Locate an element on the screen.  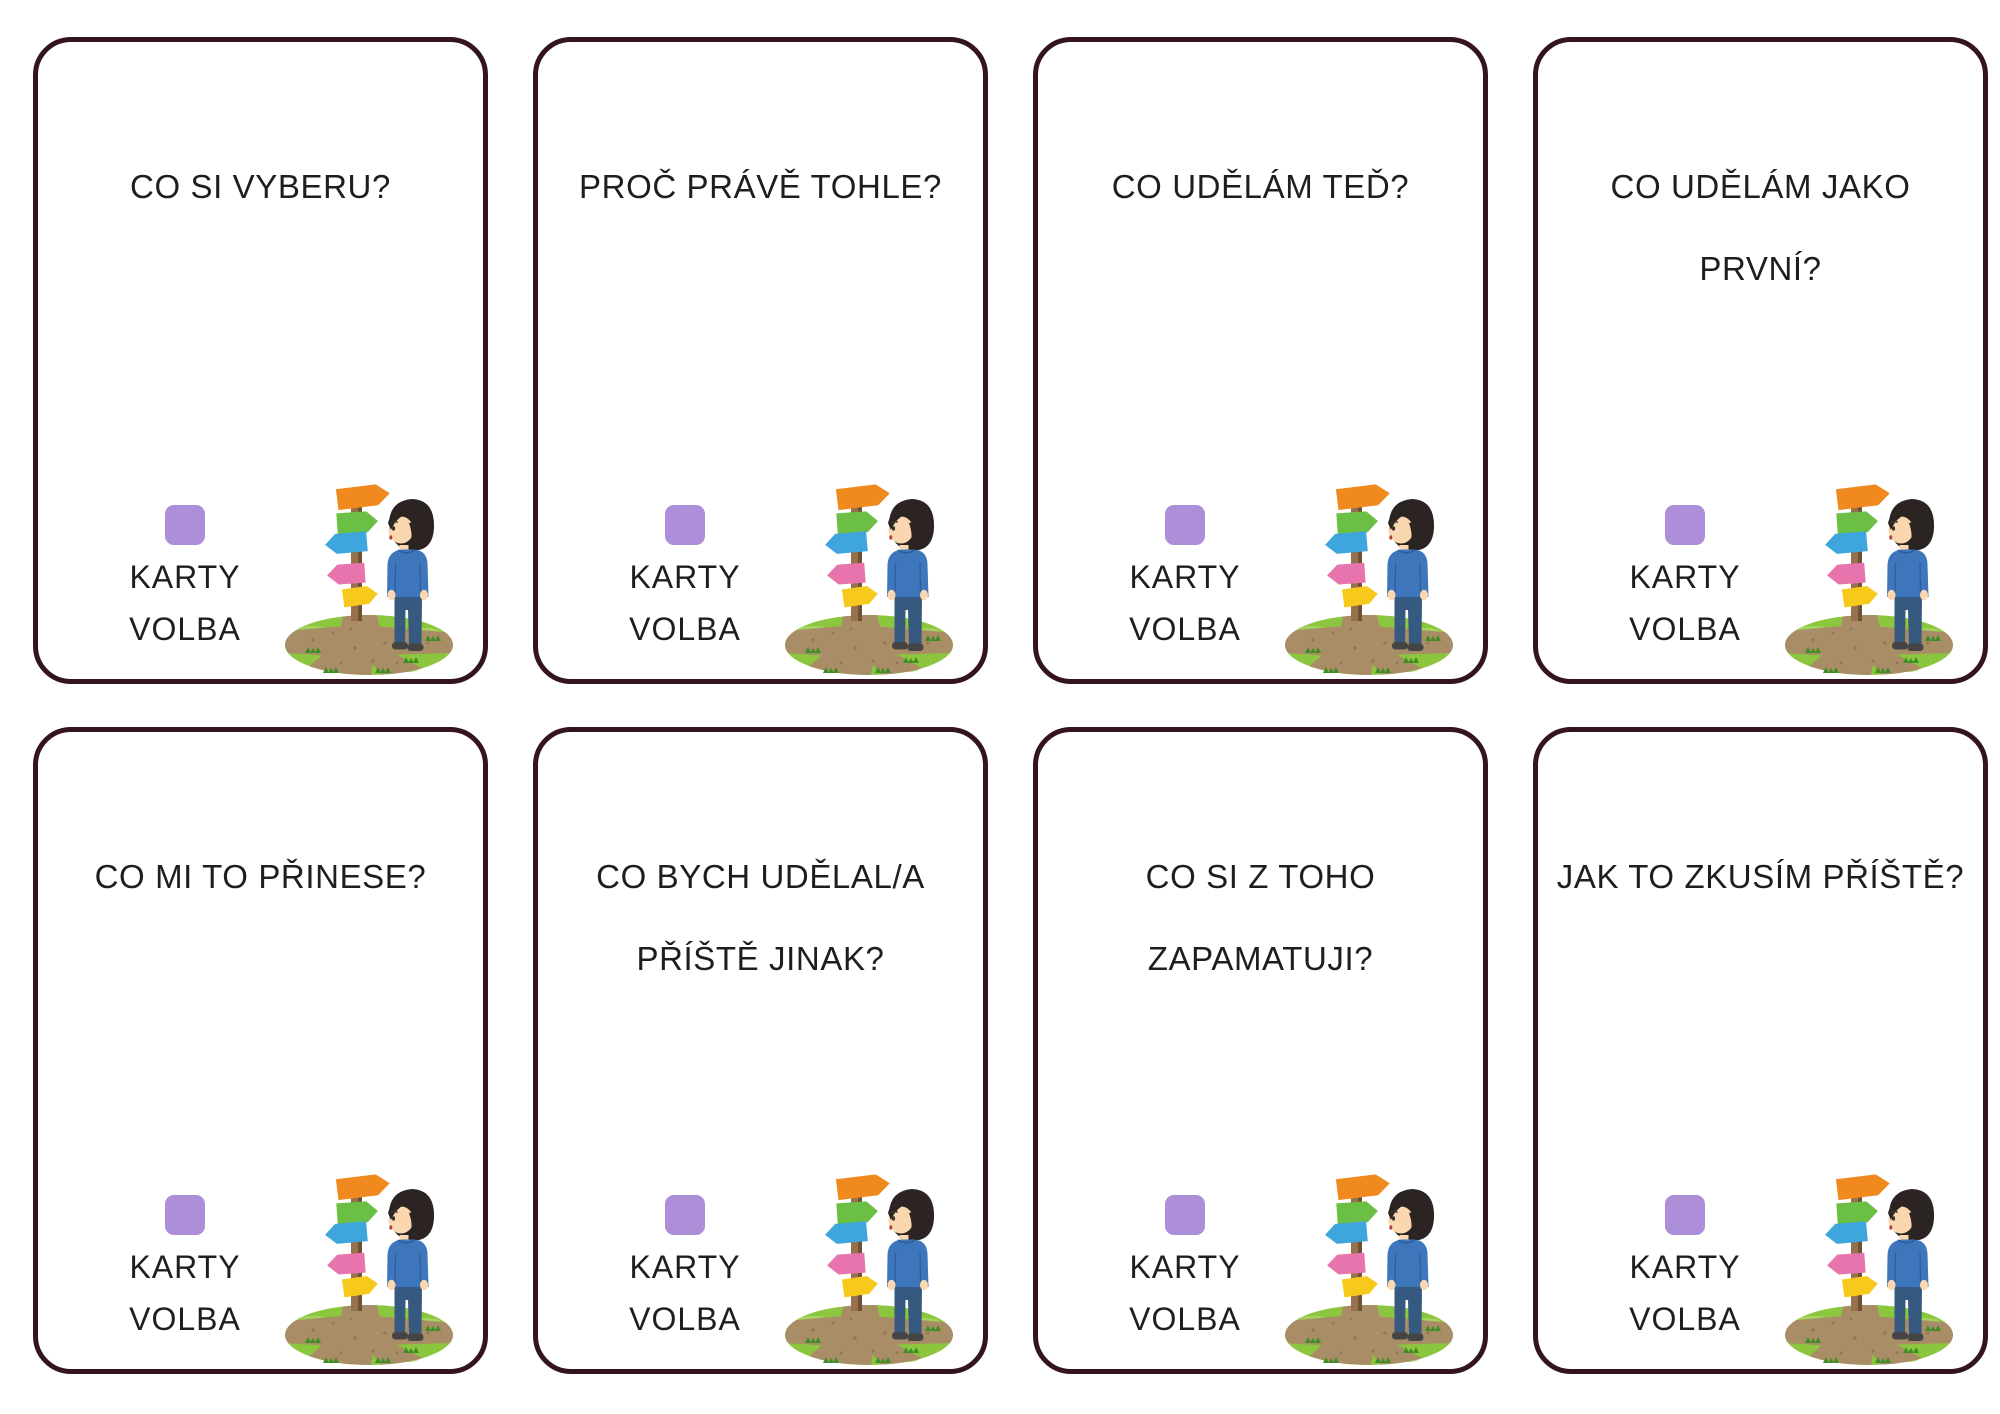
card-question: CO SI VYBERU? is located at coordinates (260, 186).